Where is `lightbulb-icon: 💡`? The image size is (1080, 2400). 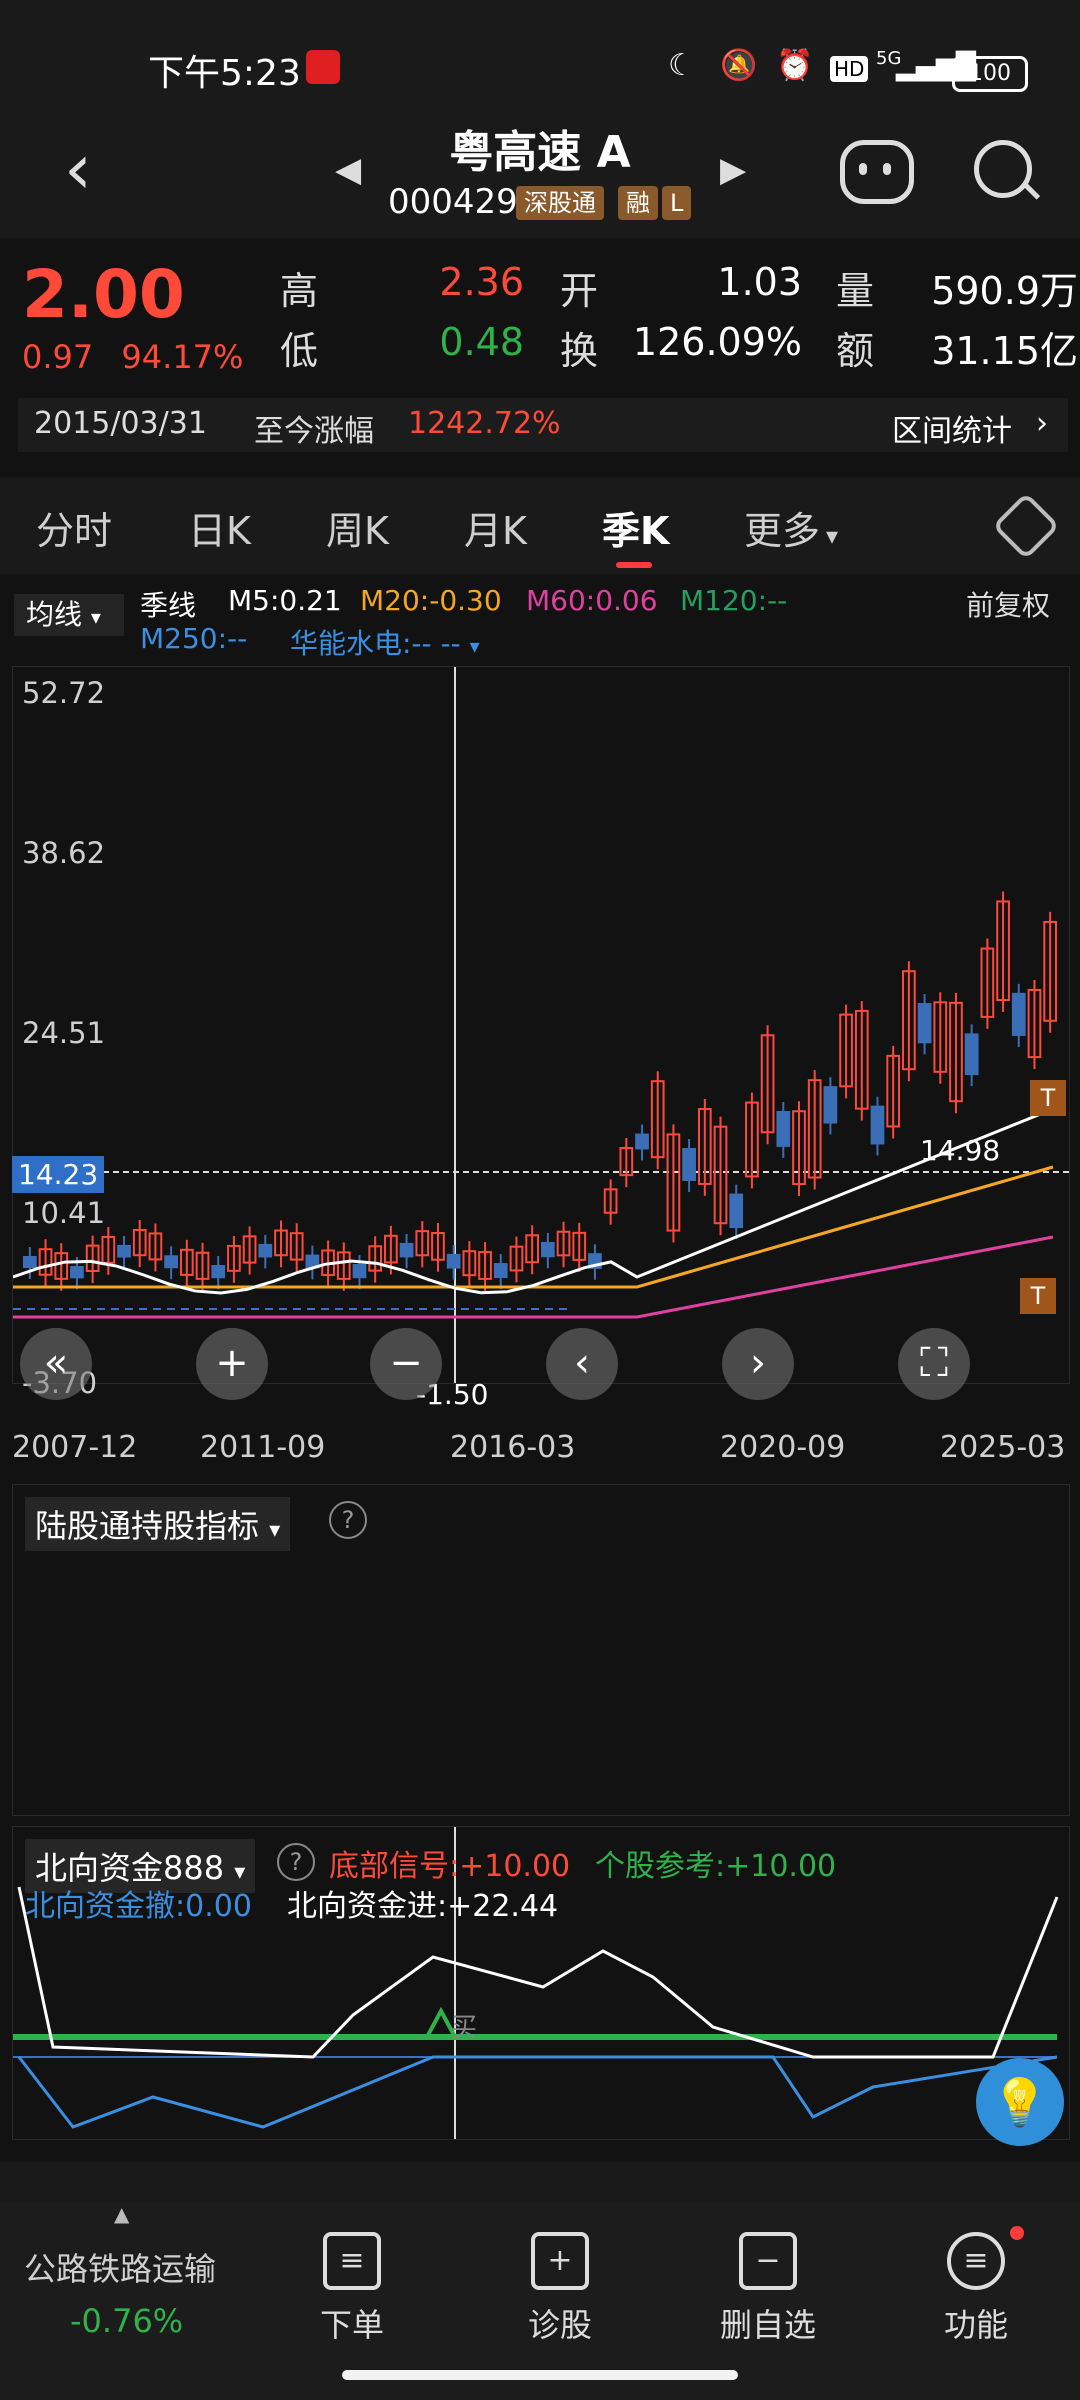 lightbulb-icon: 💡 is located at coordinates (1020, 2102).